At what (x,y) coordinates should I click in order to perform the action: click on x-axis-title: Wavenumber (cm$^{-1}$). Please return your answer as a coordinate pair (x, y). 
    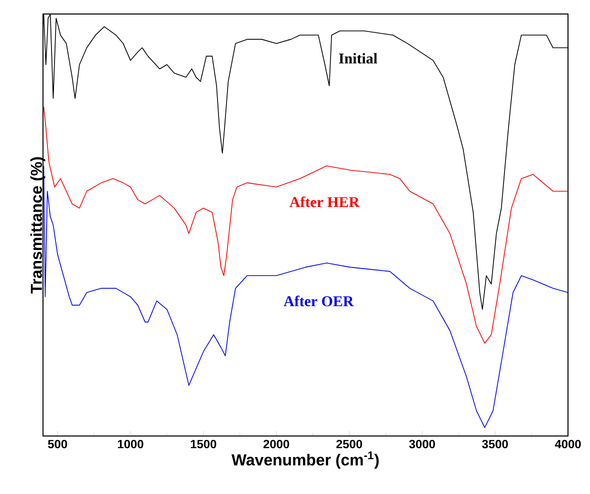
    Looking at the image, I should click on (305, 460).